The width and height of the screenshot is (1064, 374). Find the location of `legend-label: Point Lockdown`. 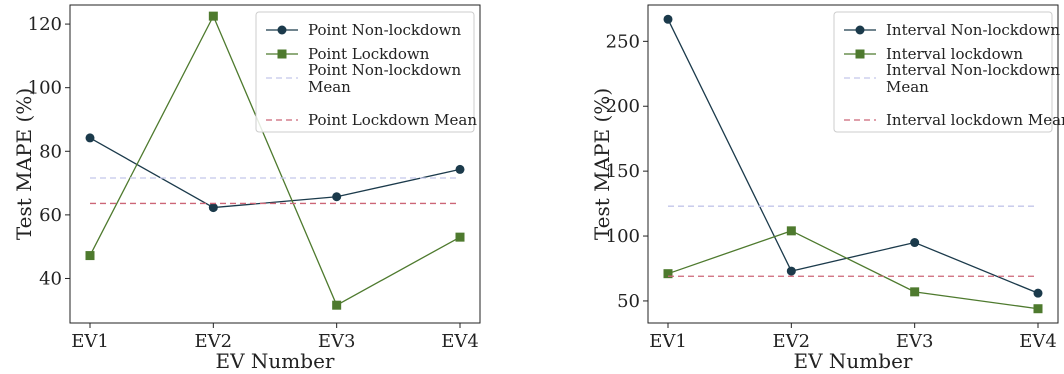

legend-label: Point Lockdown is located at coordinates (369, 54).